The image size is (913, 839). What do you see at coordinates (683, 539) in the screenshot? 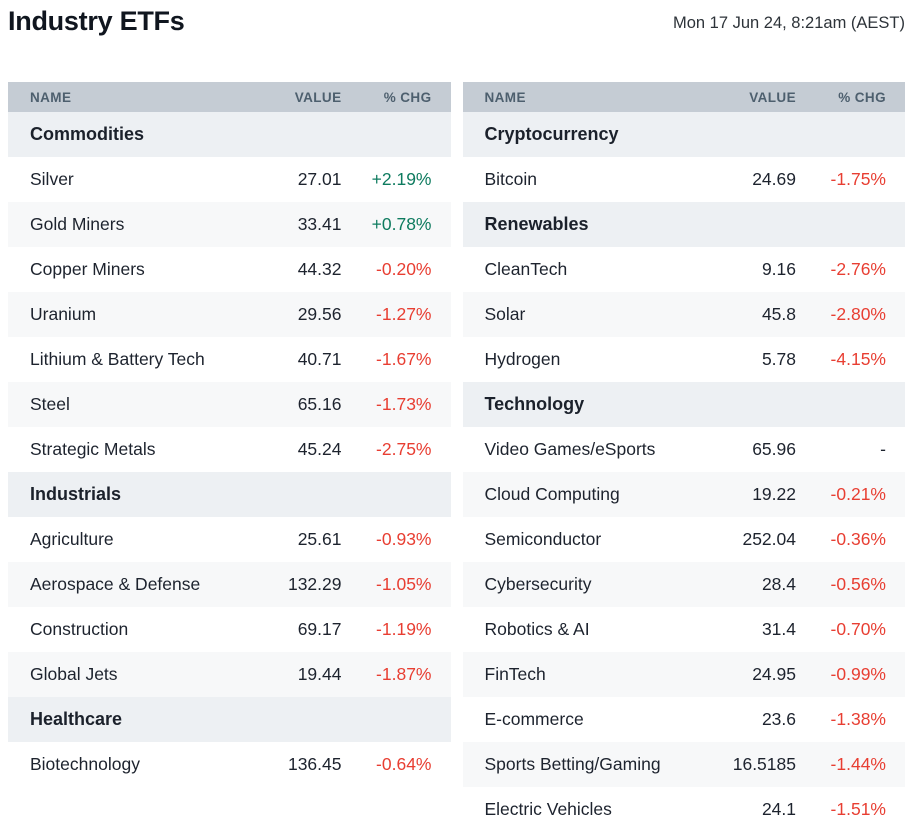
I see `table-row: Semiconductor 252.04 -0.36%` at bounding box center [683, 539].